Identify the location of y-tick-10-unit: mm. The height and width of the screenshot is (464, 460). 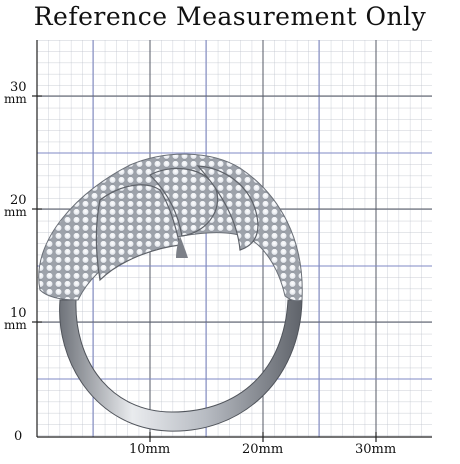
(15, 325).